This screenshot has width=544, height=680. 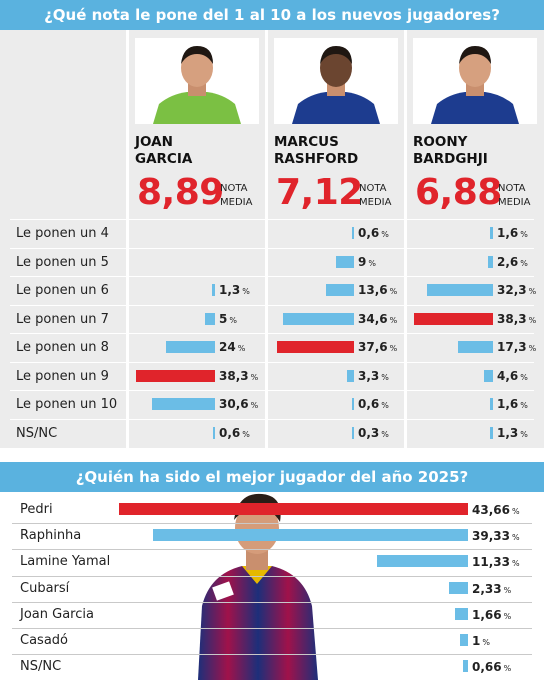 I want to click on value-label: 0,66%, so click(x=492, y=667).